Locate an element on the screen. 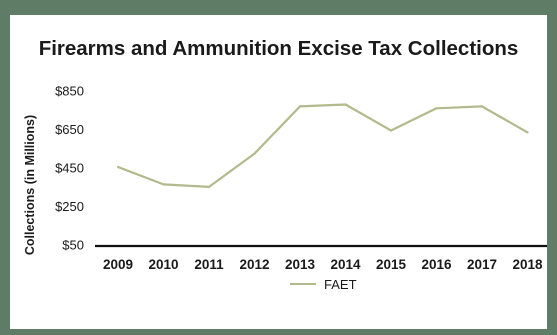 The width and height of the screenshot is (557, 335). x-tick-label: 2011 is located at coordinates (209, 264).